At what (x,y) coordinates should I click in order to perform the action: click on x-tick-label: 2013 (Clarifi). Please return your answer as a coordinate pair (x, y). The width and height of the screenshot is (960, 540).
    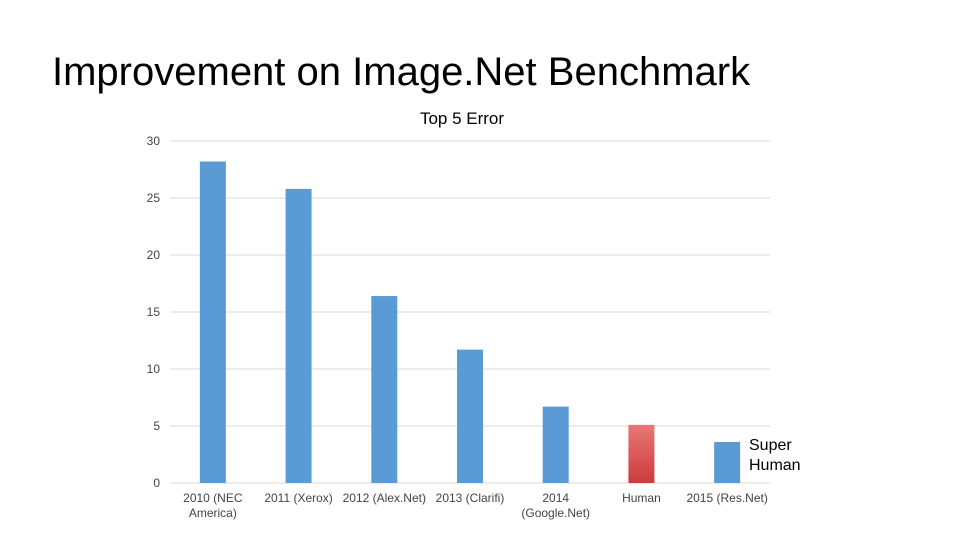
    Looking at the image, I should click on (470, 498).